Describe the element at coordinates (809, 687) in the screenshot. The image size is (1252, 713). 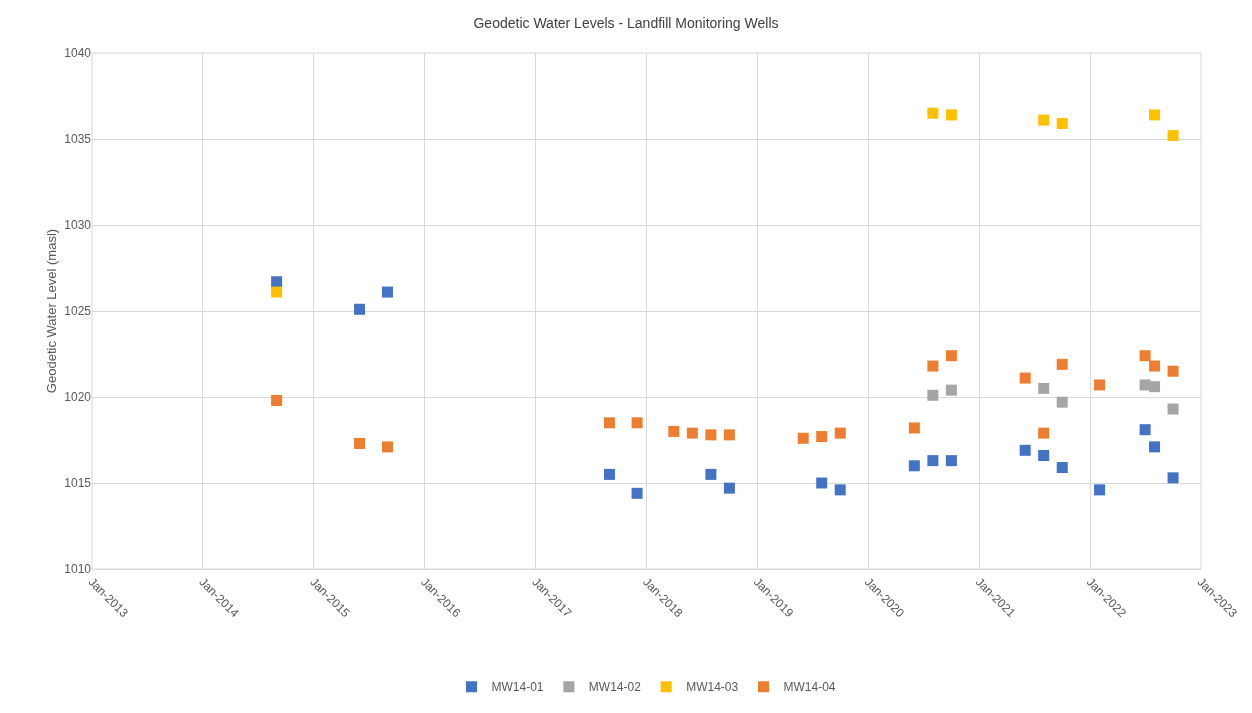
I see `legend-label: MW14-04` at that location.